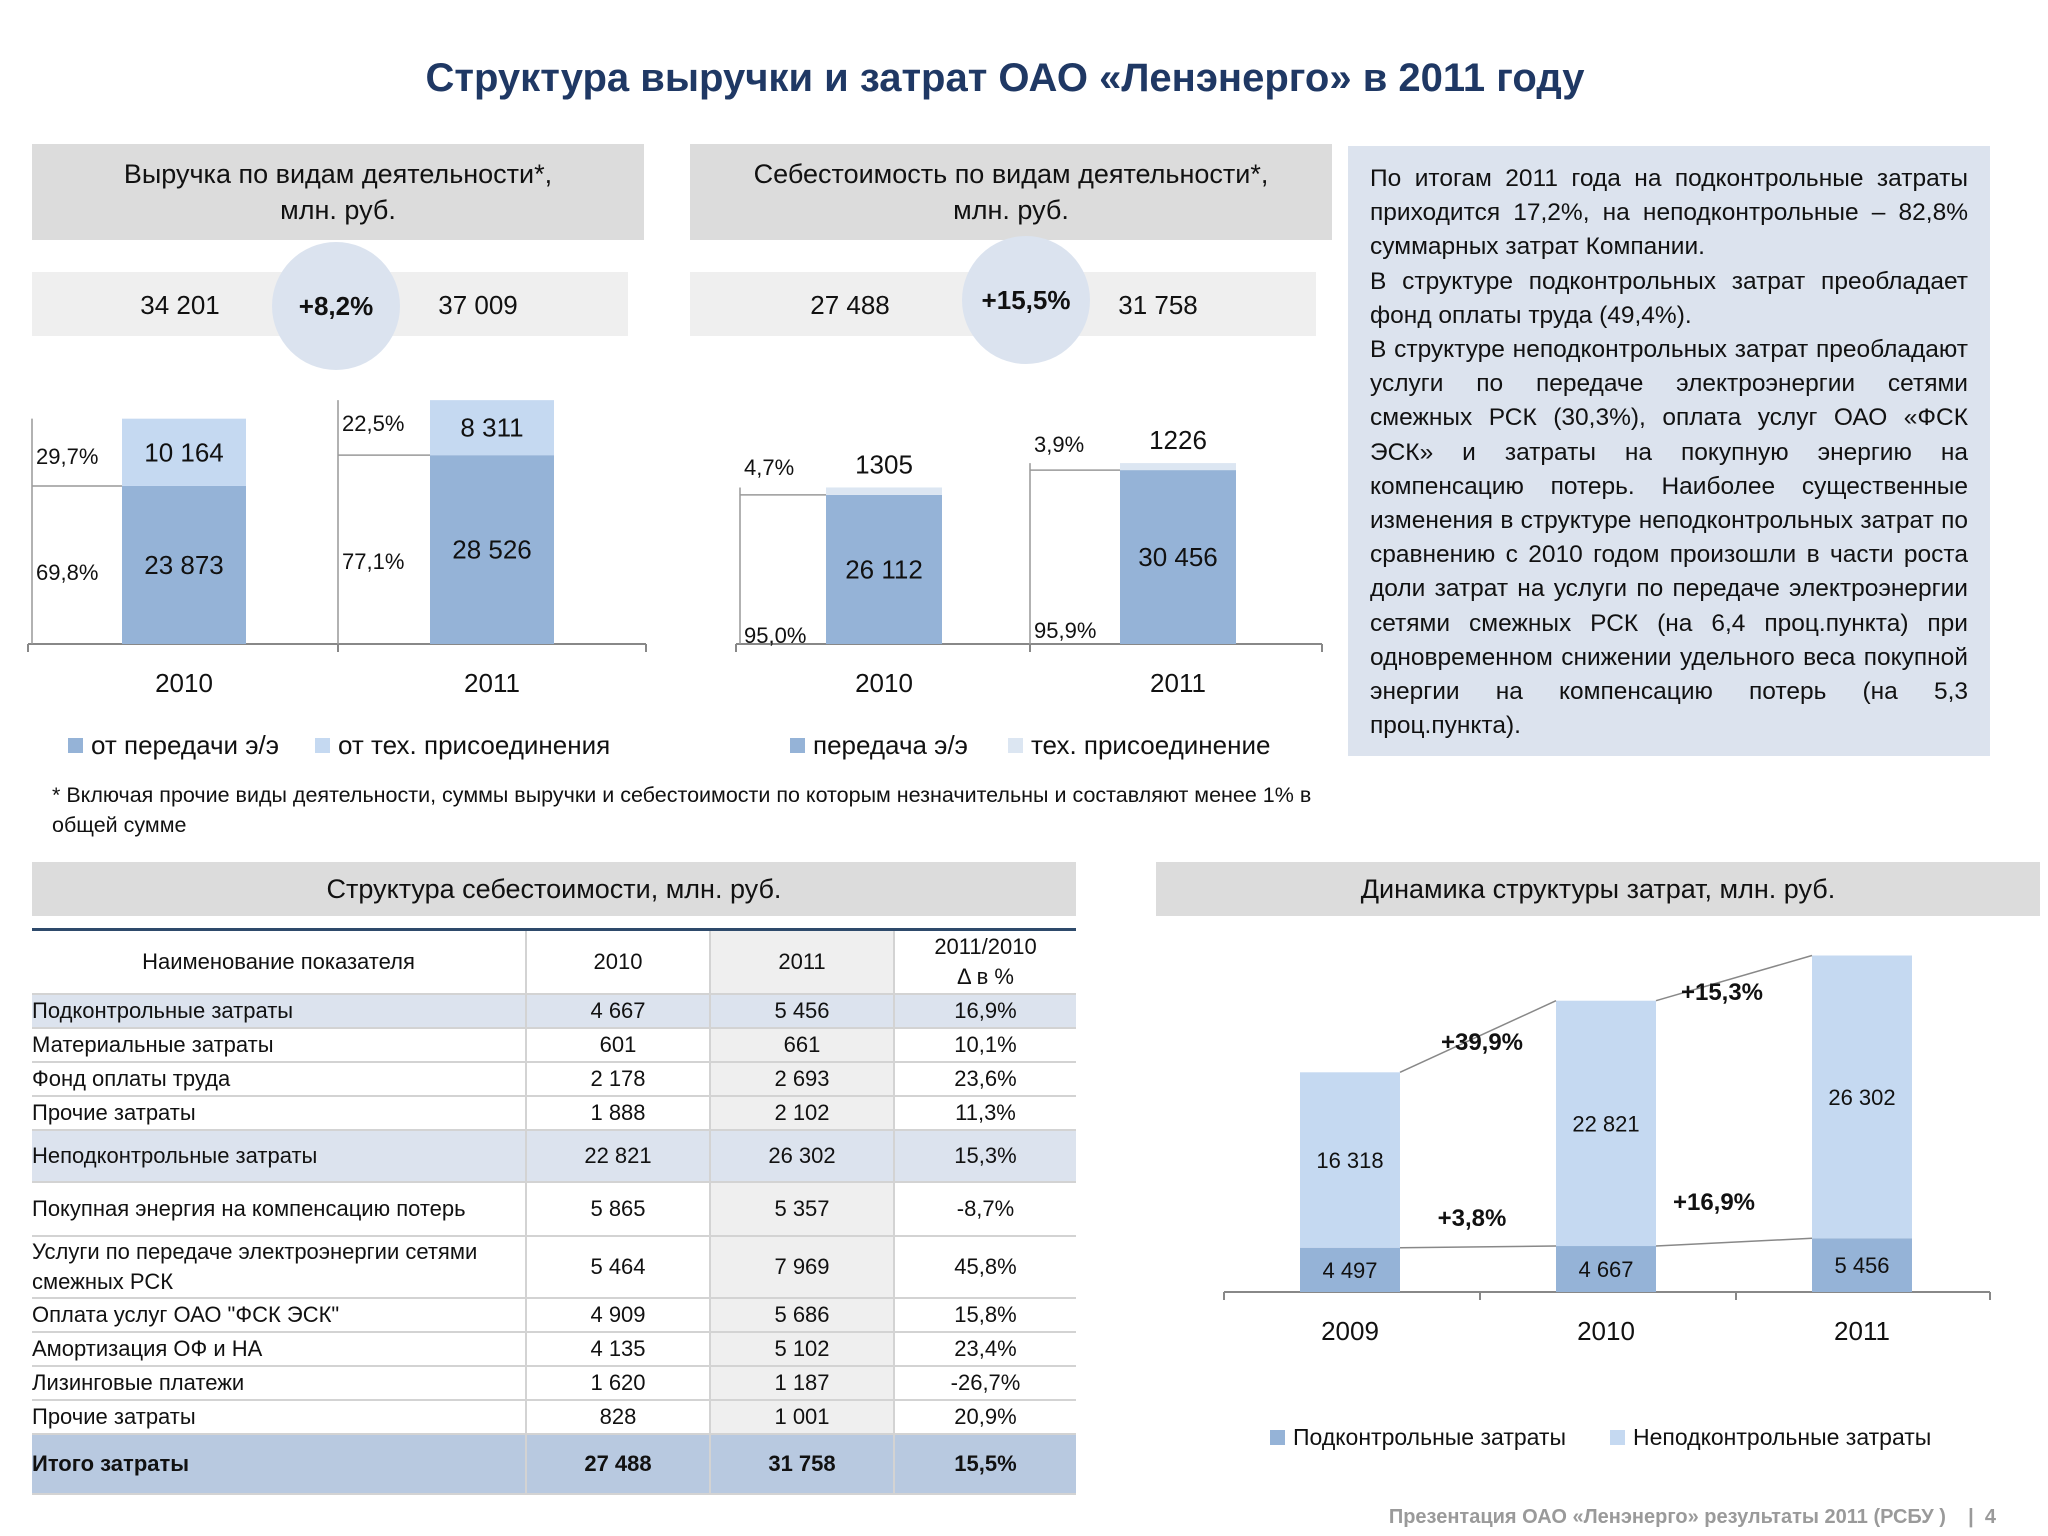  I want to click on share-label: 69,8%, so click(67, 572).